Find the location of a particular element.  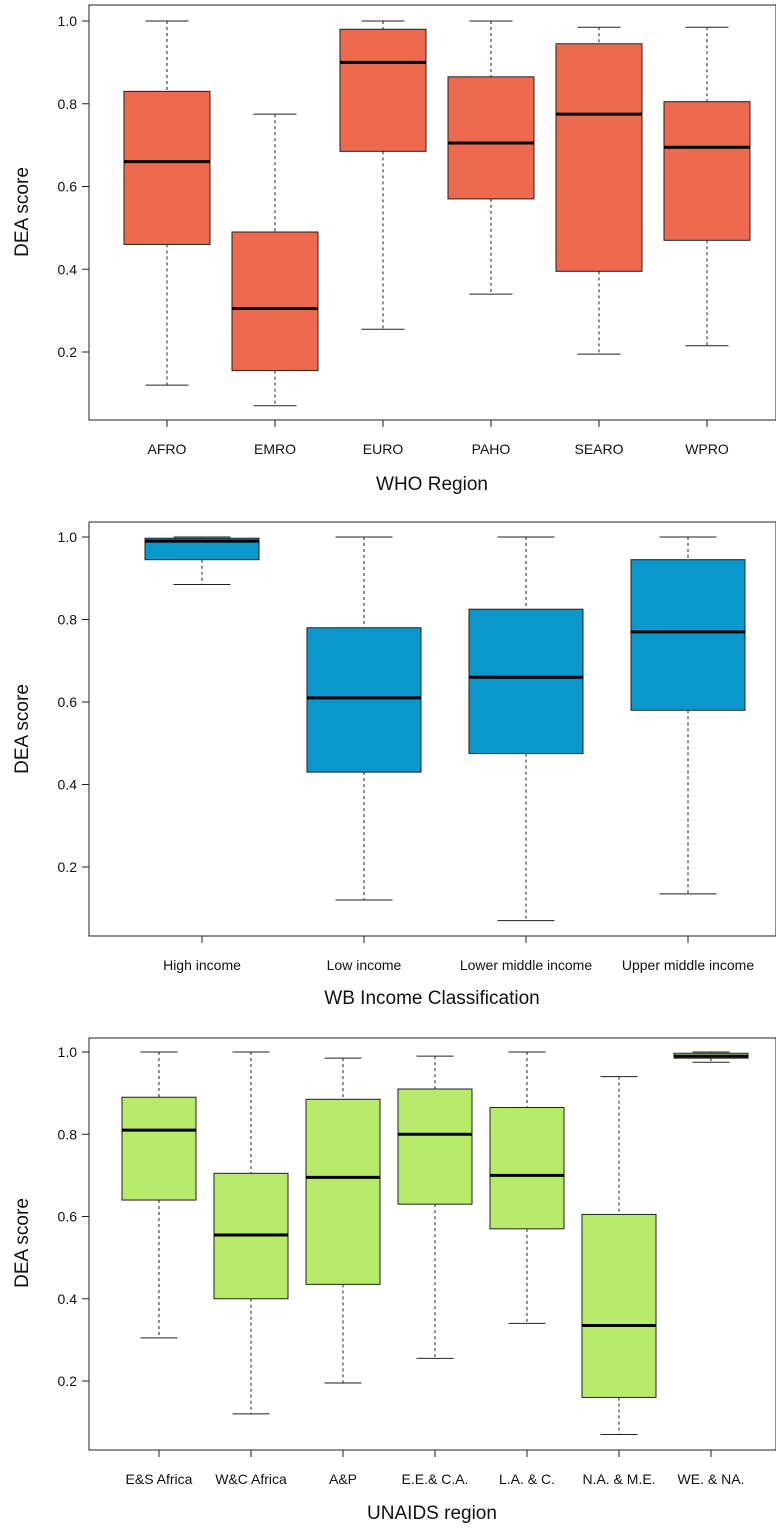

x-tick-label: N.A. & M.E. is located at coordinates (618, 1479).